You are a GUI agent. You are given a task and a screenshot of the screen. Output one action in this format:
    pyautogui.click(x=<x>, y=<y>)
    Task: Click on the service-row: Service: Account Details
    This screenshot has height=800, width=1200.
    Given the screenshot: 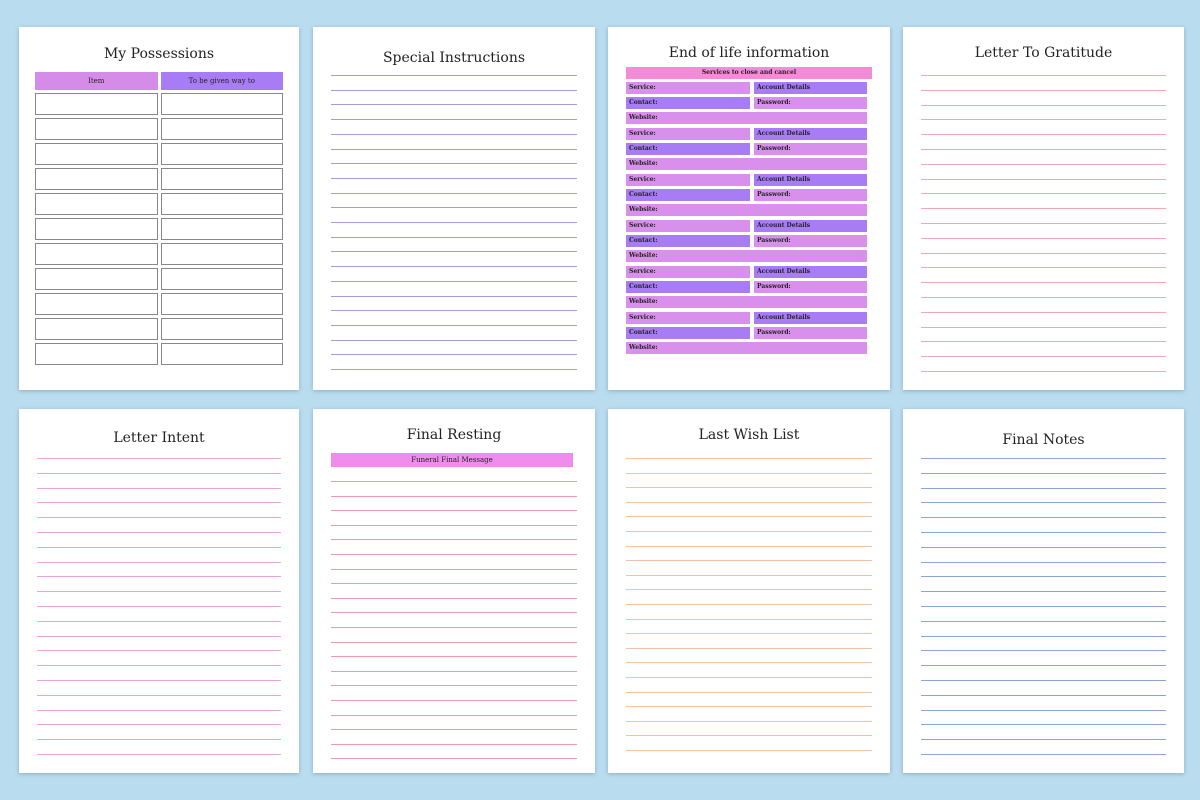 What is the action you would take?
    pyautogui.click(x=746, y=272)
    